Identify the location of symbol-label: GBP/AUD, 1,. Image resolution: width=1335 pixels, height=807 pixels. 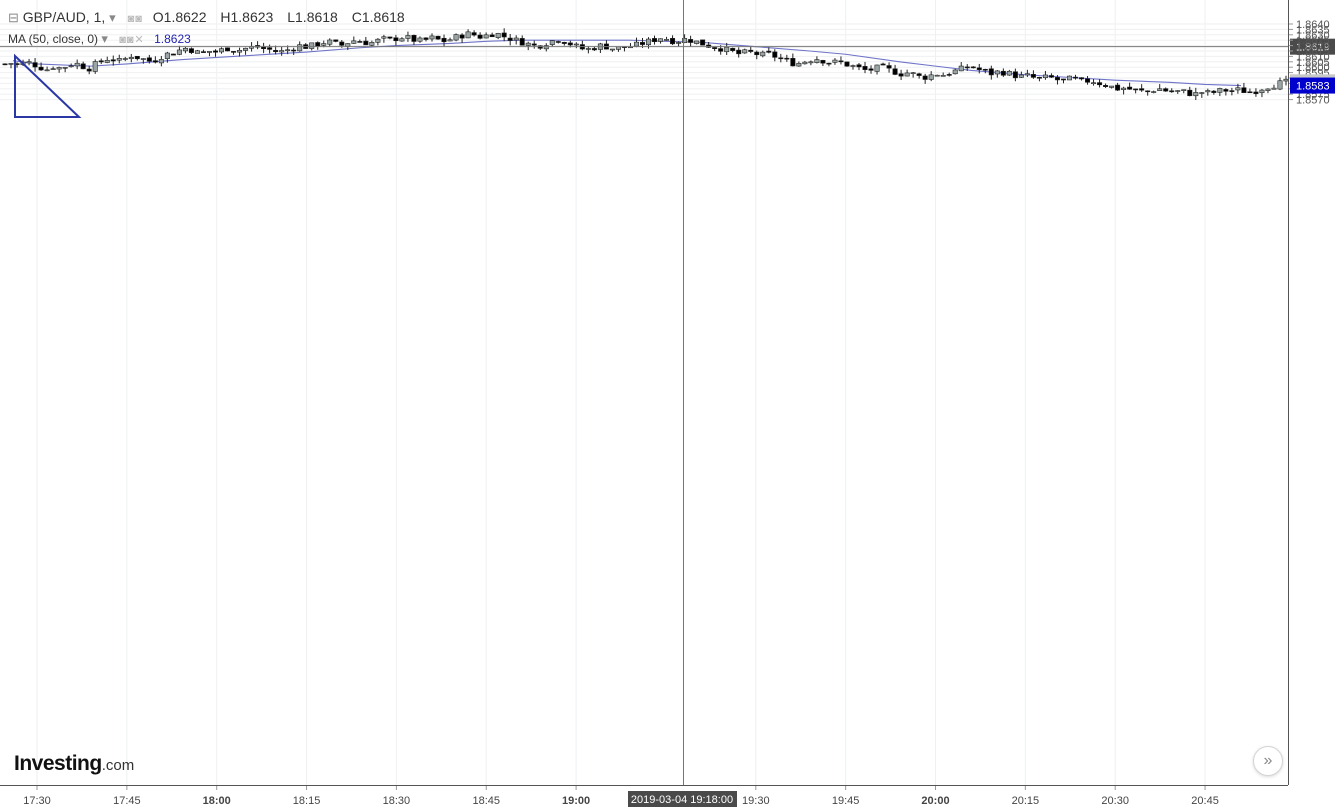
(64, 17).